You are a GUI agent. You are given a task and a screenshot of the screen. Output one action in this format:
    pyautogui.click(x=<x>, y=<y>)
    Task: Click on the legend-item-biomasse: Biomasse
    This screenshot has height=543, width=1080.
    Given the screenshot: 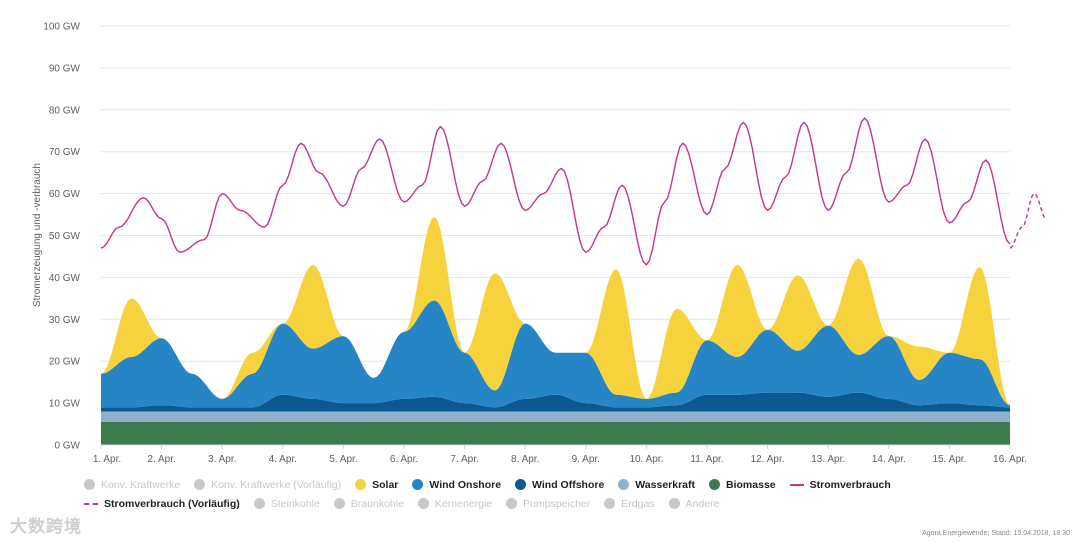 What is the action you would take?
    pyautogui.click(x=742, y=485)
    